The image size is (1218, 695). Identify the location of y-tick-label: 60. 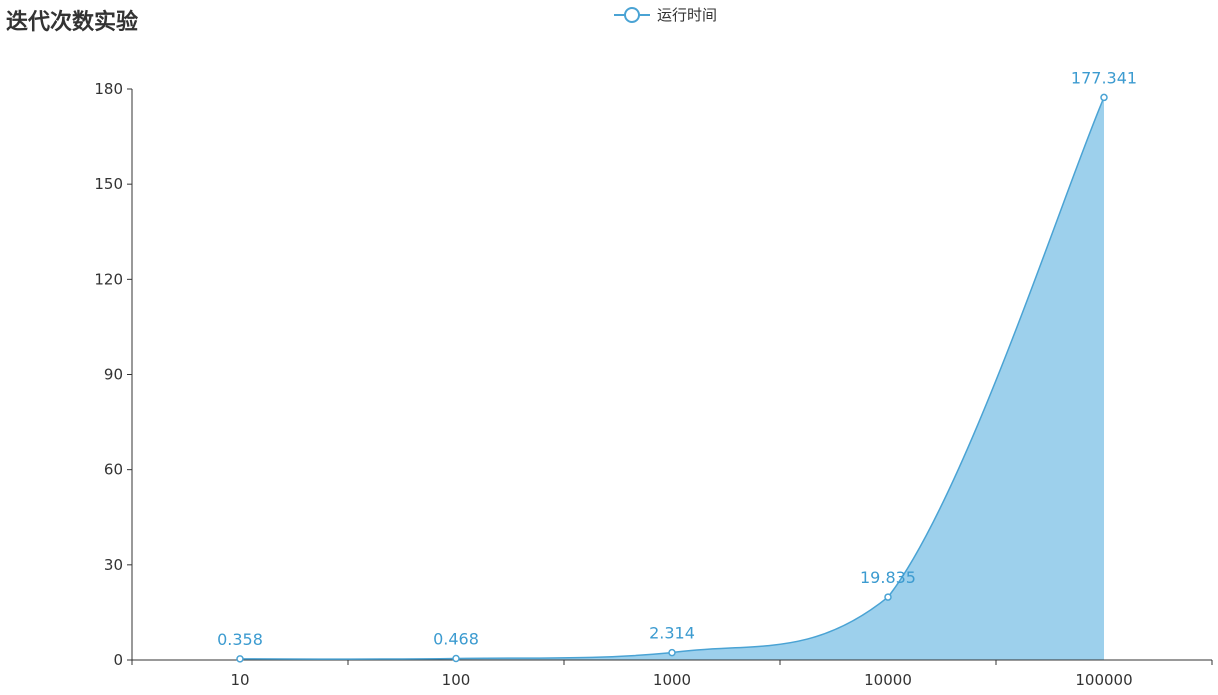
(113, 470).